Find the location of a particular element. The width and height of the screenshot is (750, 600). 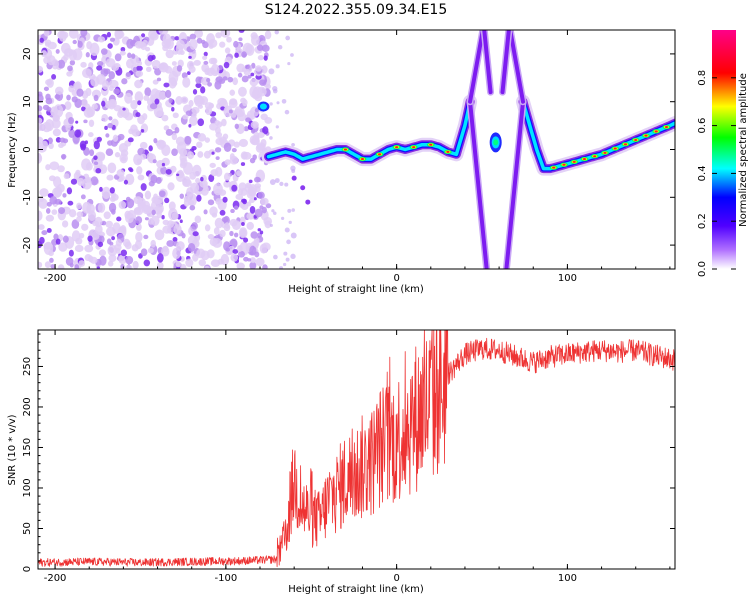

colorbar-tick-label: 0.4 is located at coordinates (702, 173).